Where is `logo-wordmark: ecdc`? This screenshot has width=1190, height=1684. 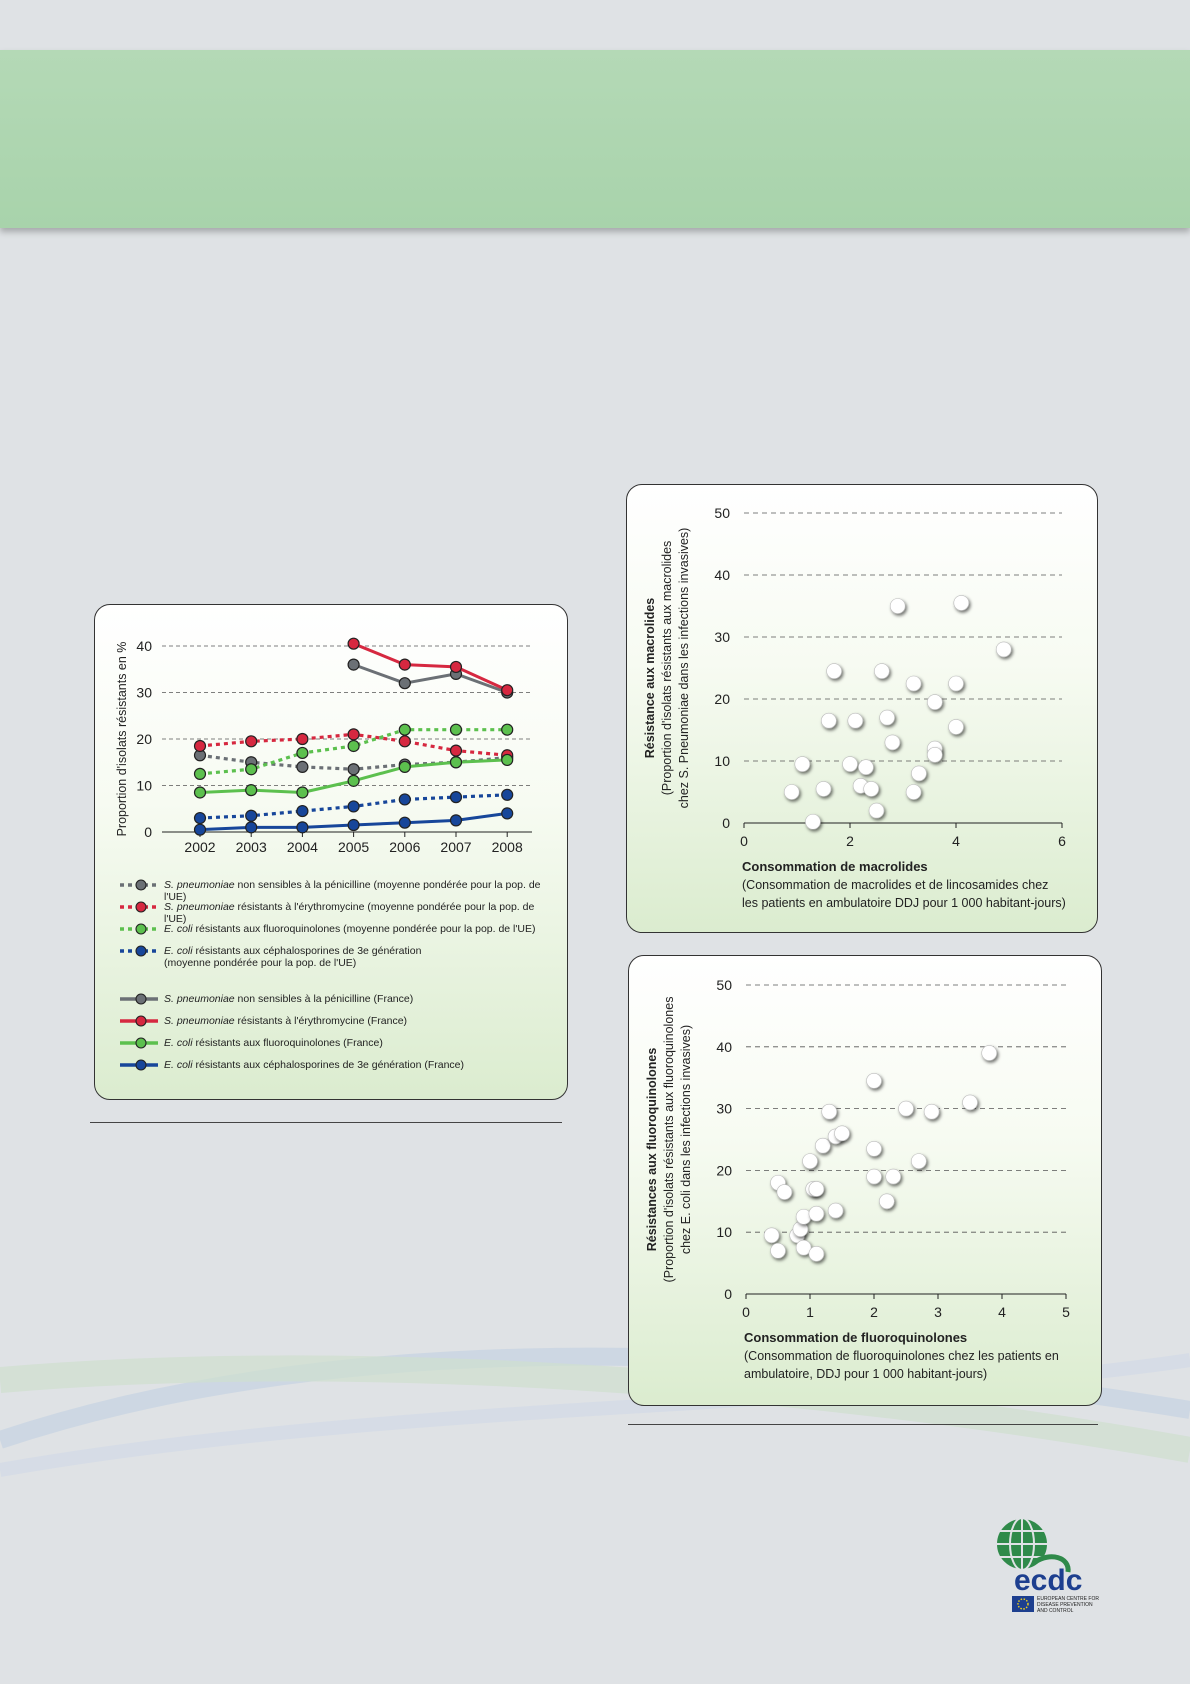
logo-wordmark: ecdc is located at coordinates (1048, 1580).